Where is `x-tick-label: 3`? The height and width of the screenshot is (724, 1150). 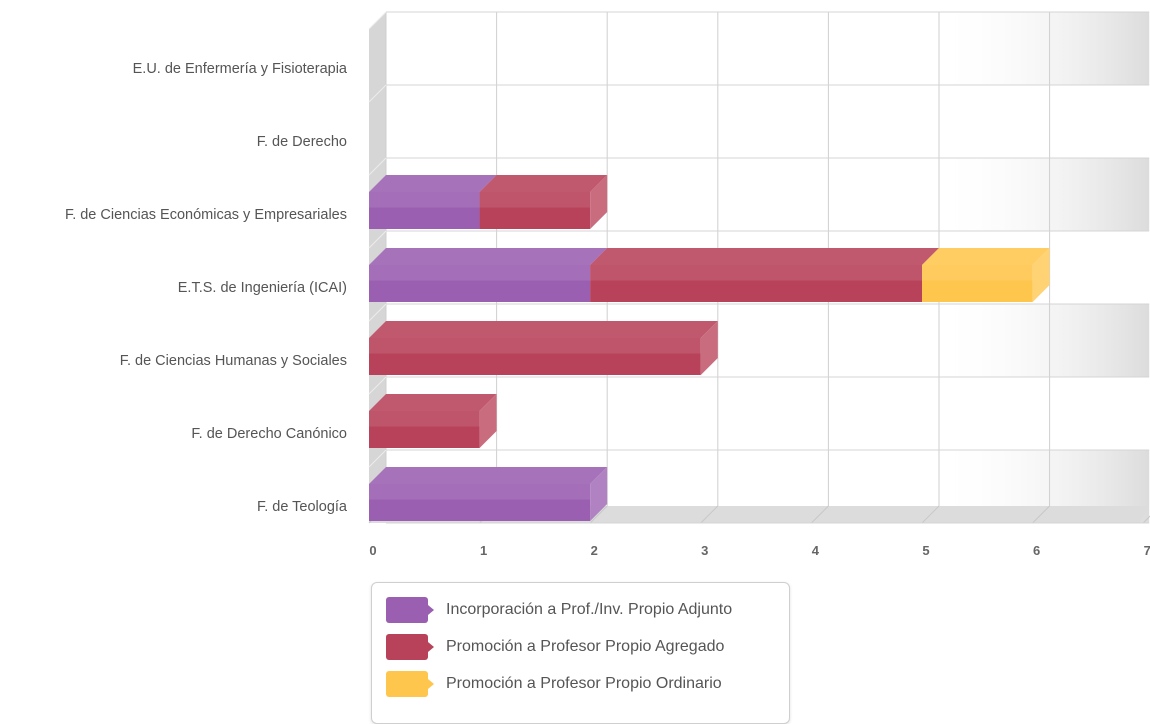
x-tick-label: 3 is located at coordinates (704, 550).